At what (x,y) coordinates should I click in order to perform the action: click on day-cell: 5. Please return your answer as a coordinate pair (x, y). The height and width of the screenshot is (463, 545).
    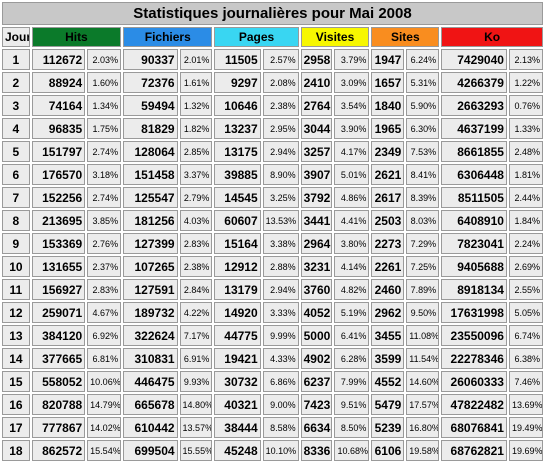
    Looking at the image, I should click on (16, 151).